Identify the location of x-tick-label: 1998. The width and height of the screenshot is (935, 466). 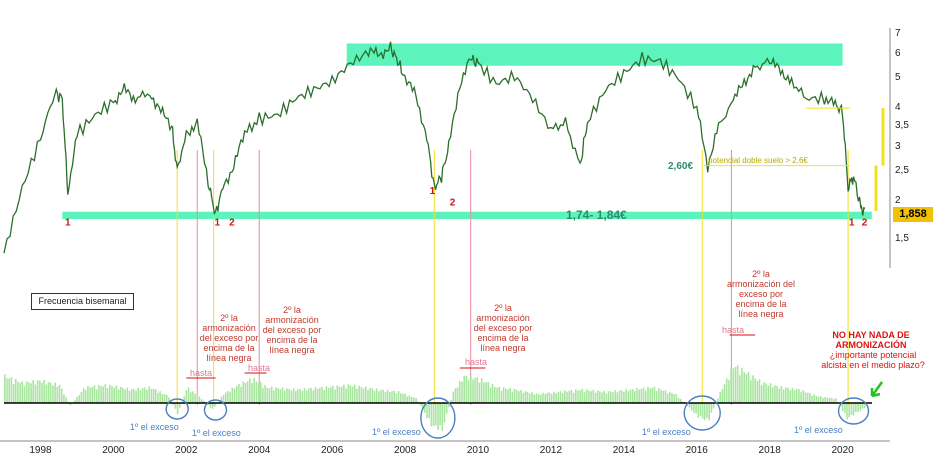
(40, 450).